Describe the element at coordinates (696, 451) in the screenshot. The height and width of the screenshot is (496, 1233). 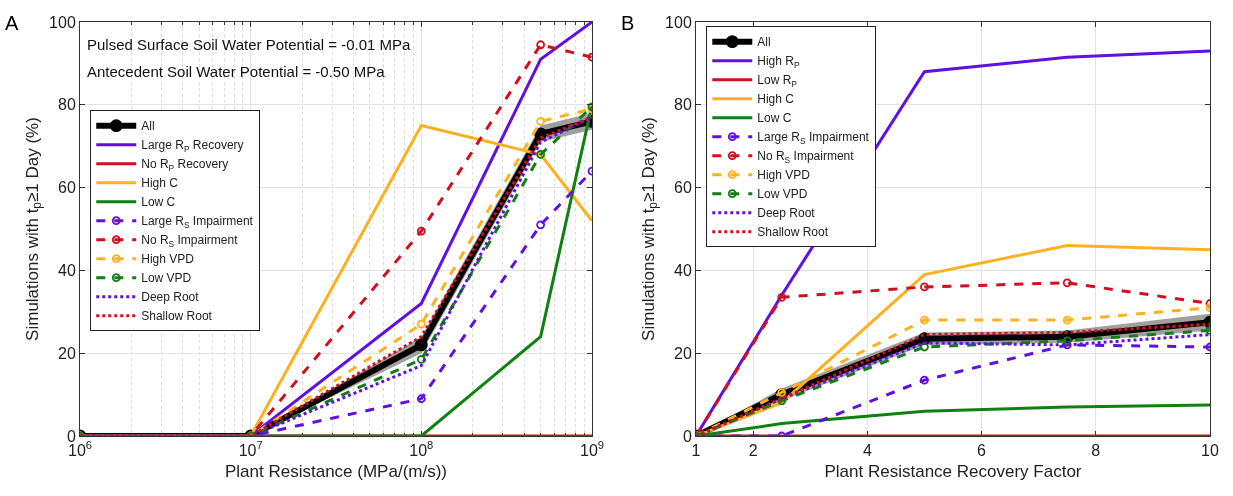
I see `x-tick-label: 1` at that location.